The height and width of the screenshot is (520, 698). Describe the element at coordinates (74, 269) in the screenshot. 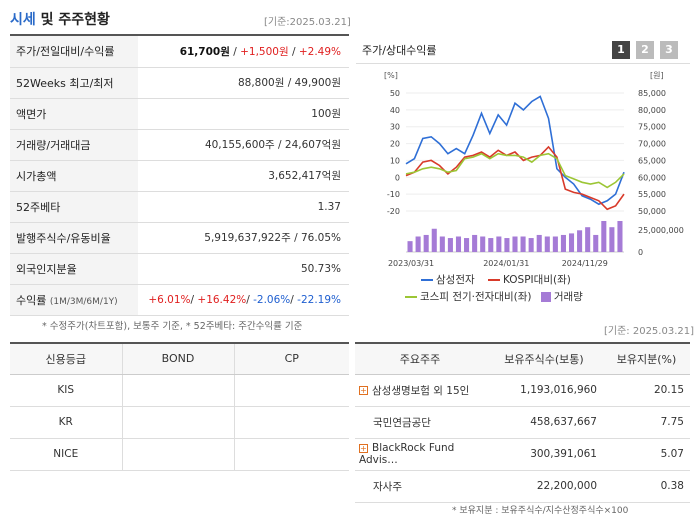

I see `row-label: 외국인지분율` at that location.